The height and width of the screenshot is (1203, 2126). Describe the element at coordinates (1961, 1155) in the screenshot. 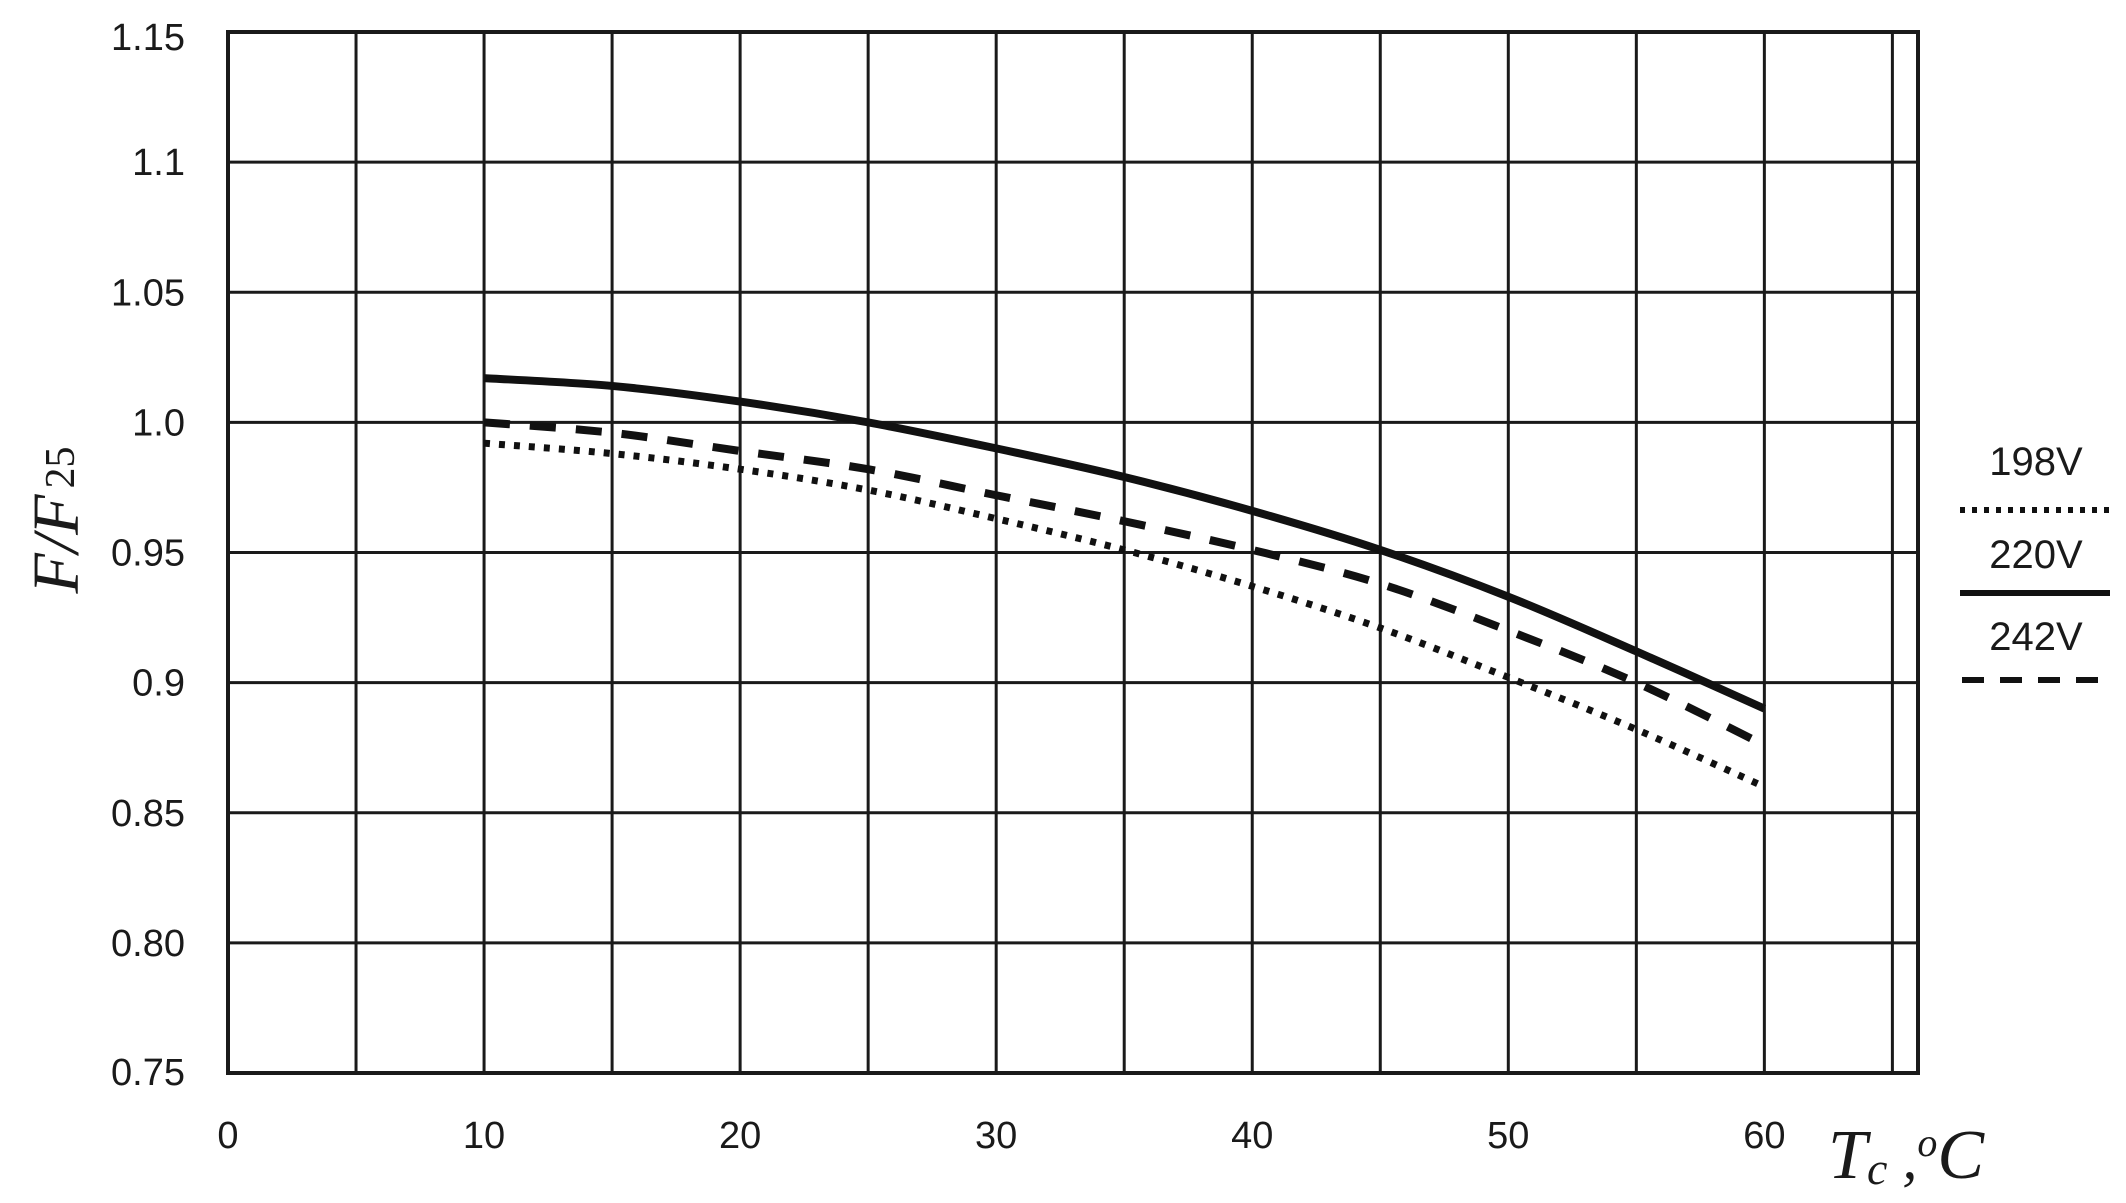

I see `x-axis-label-unit: C` at that location.